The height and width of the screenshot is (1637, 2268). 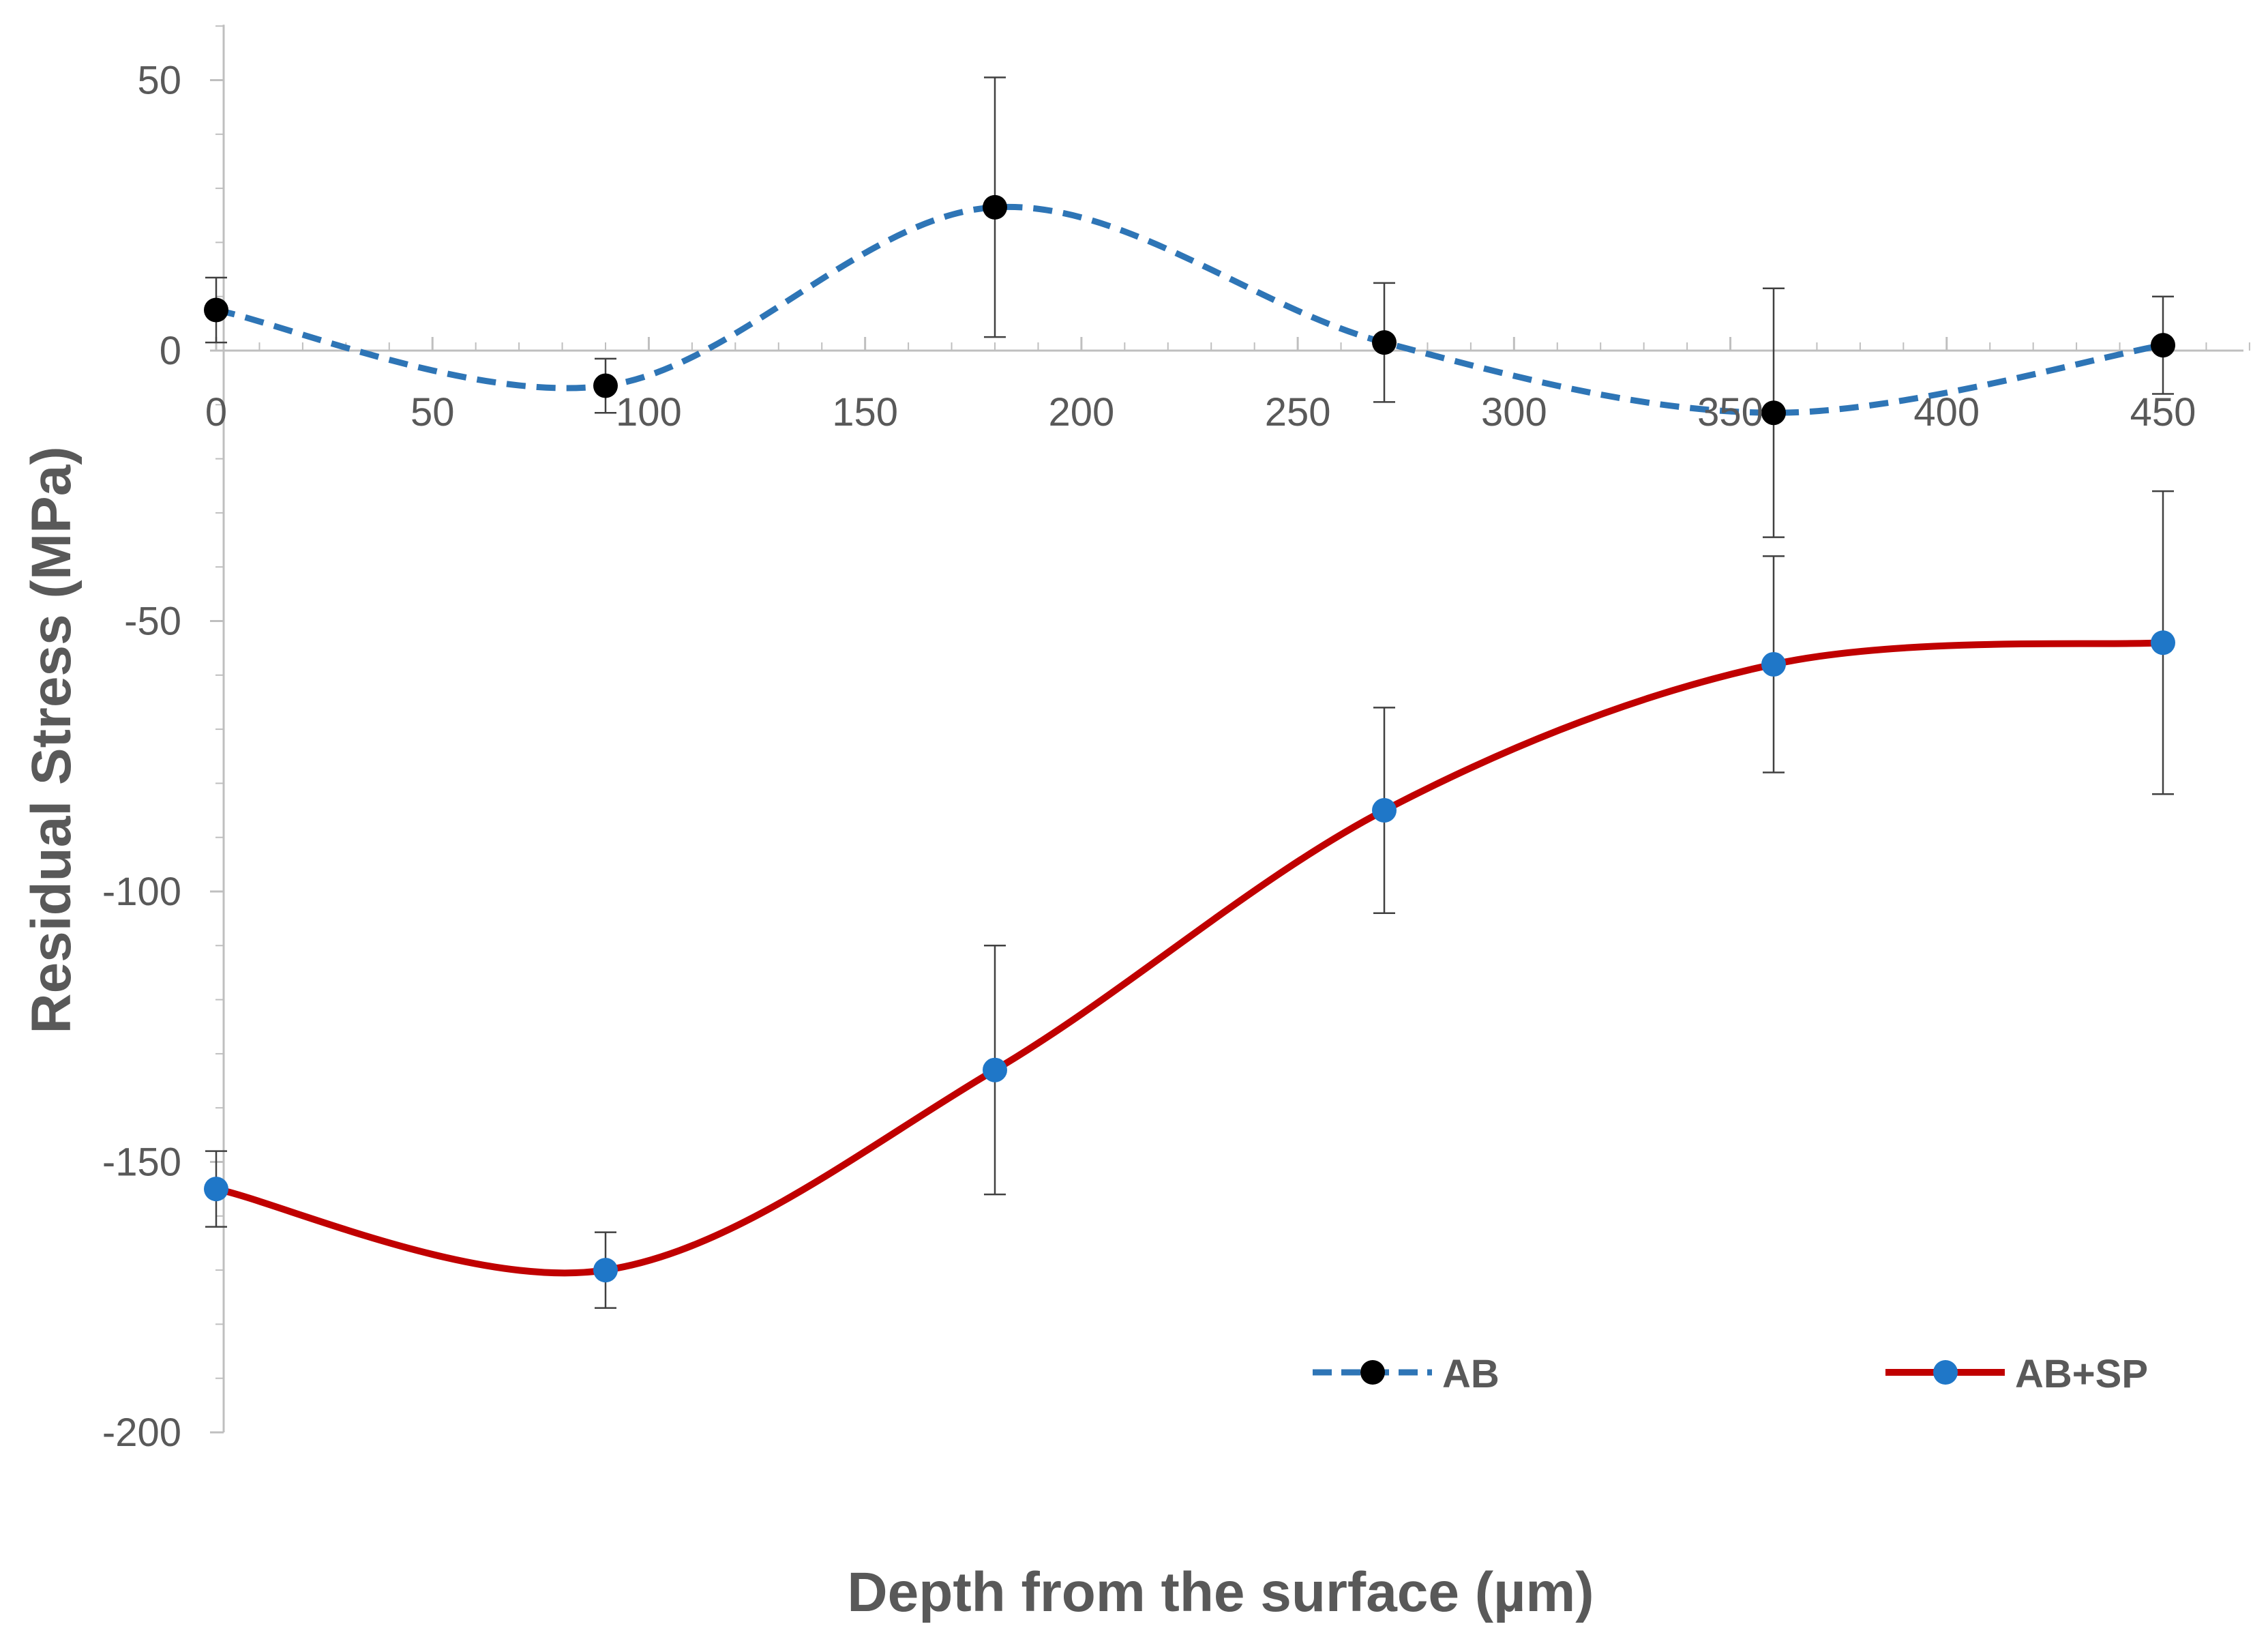 I want to click on series-line-ab, so click(x=1189, y=309).